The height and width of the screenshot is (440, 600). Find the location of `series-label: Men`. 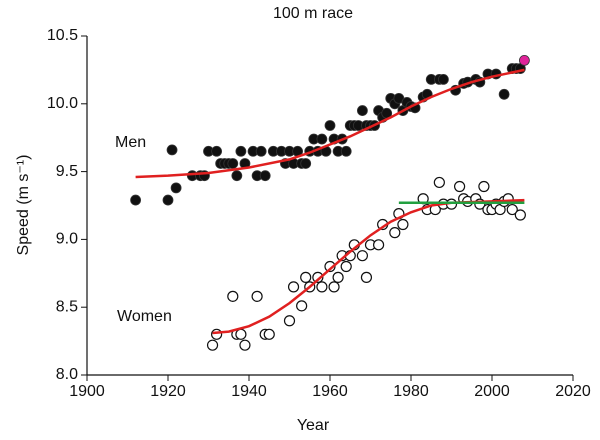

series-label: Men is located at coordinates (130, 142).